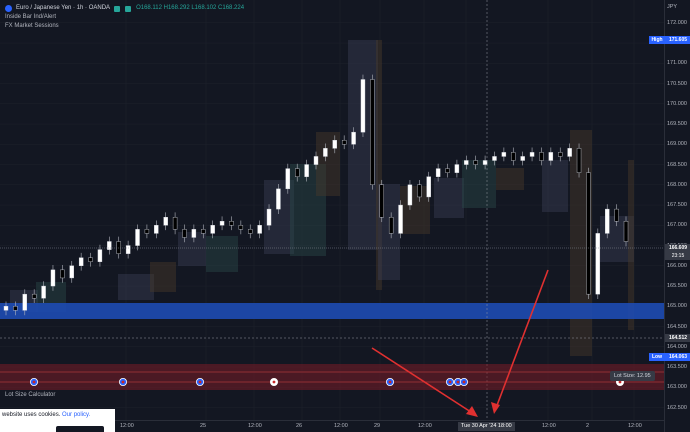 The image size is (690, 432). I want to click on high-value: 171.605, so click(677, 40).